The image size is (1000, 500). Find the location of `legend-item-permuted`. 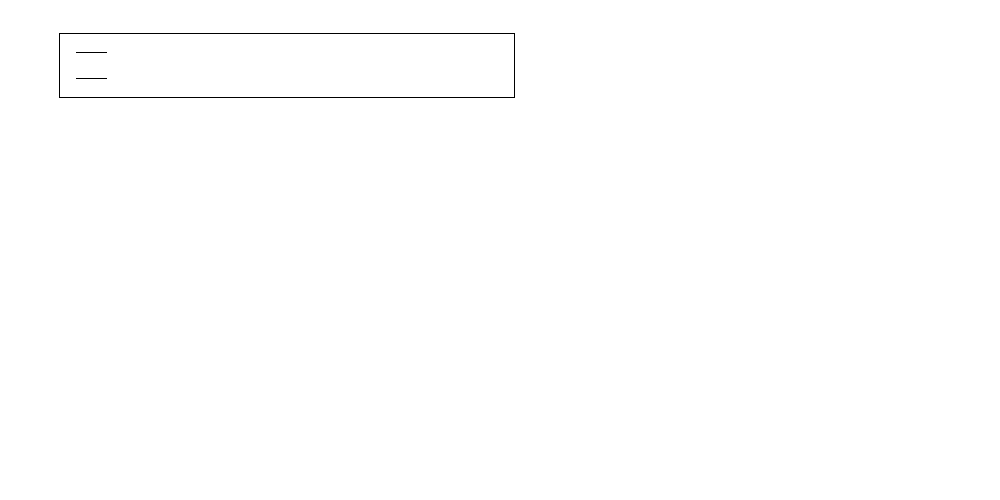

legend-item-permuted is located at coordinates (287, 53).